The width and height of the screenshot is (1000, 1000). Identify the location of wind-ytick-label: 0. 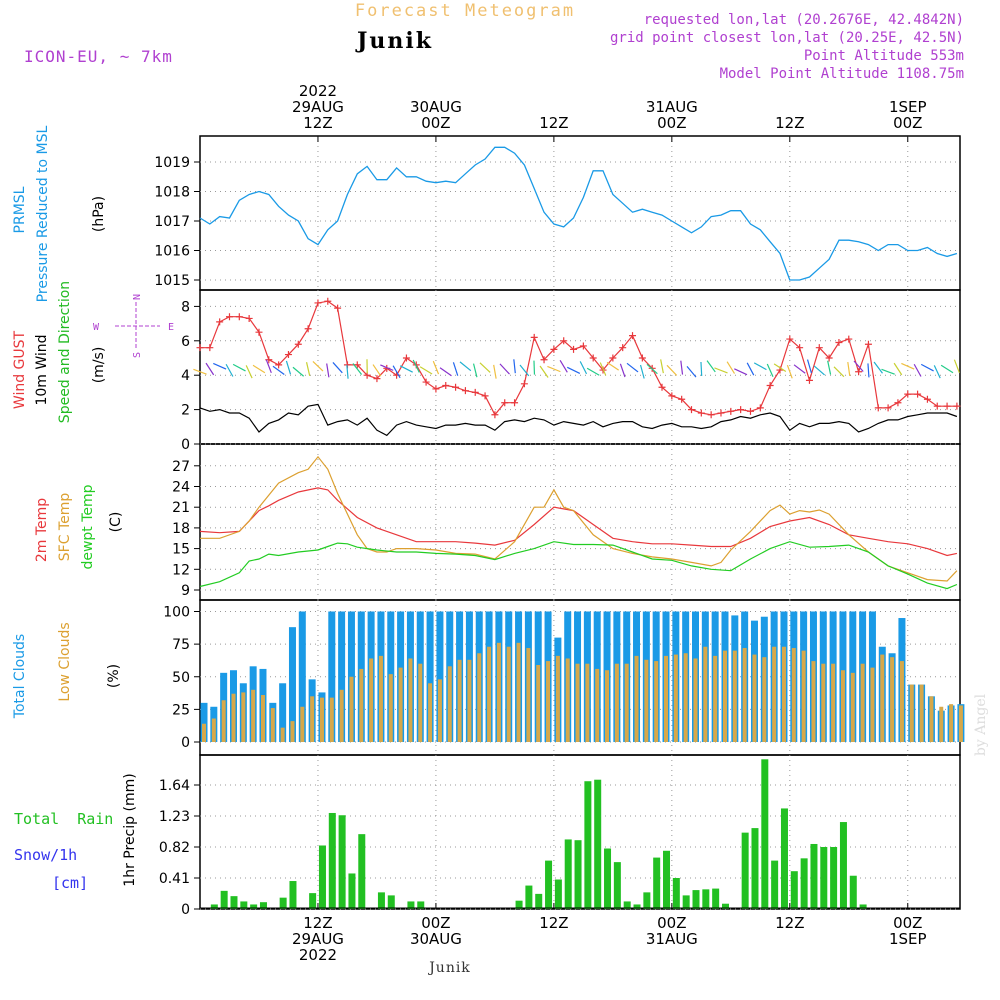
(185, 445).